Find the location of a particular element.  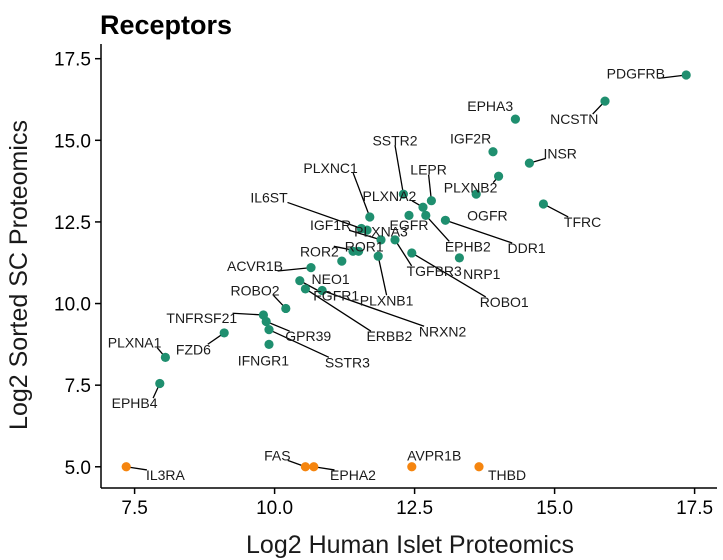

x-tick-label: 7.5 is located at coordinates (134, 508).